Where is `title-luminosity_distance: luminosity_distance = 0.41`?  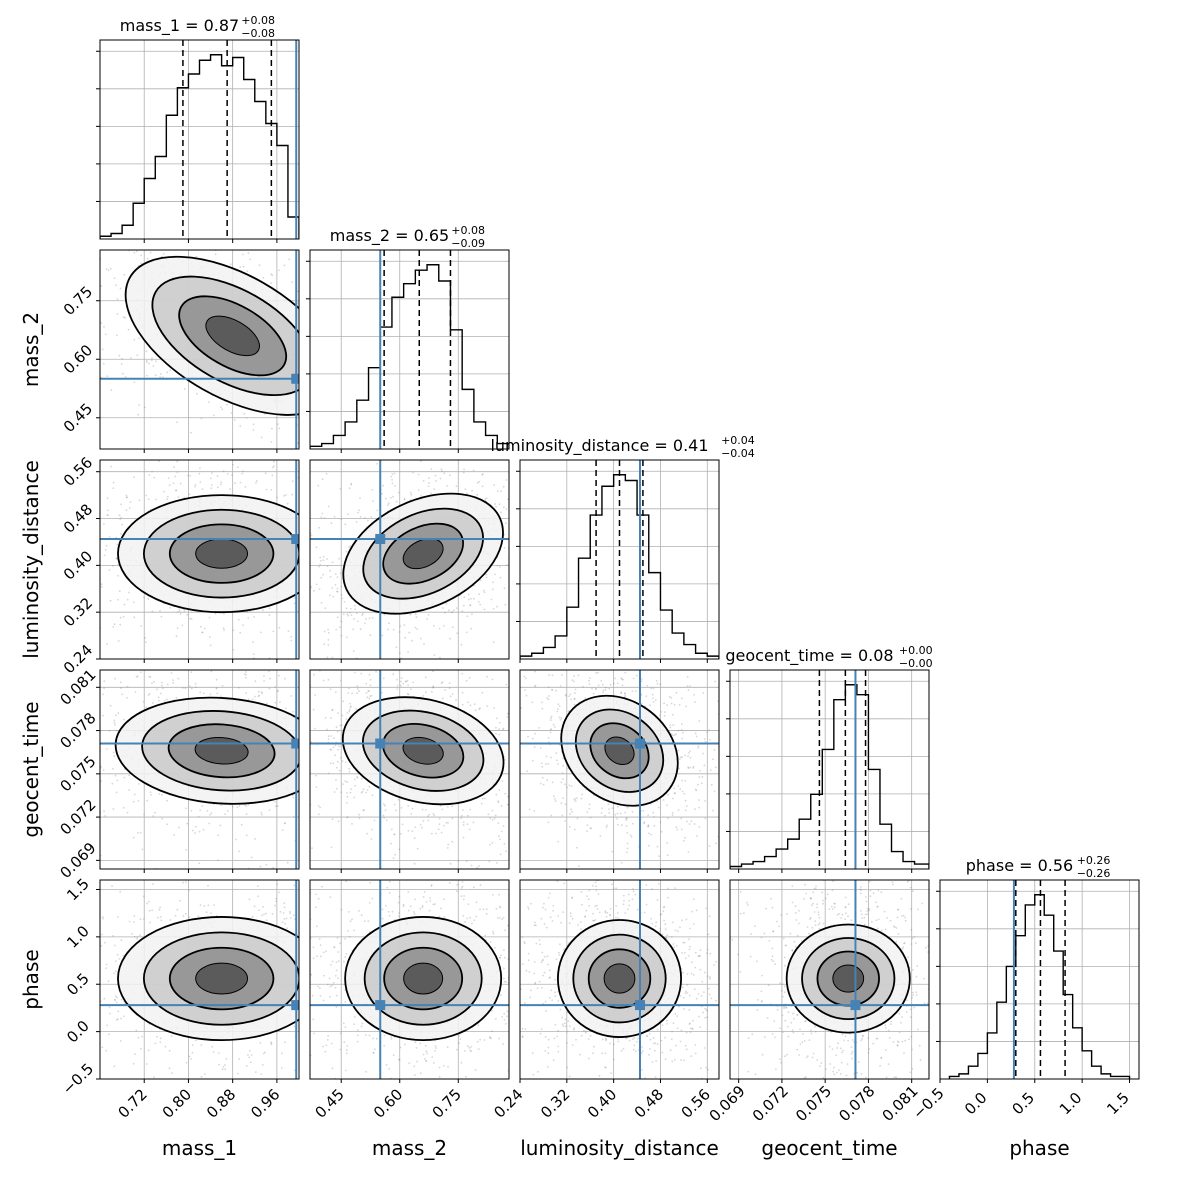
title-luminosity_distance: luminosity_distance = 0.41 is located at coordinates (599, 446).